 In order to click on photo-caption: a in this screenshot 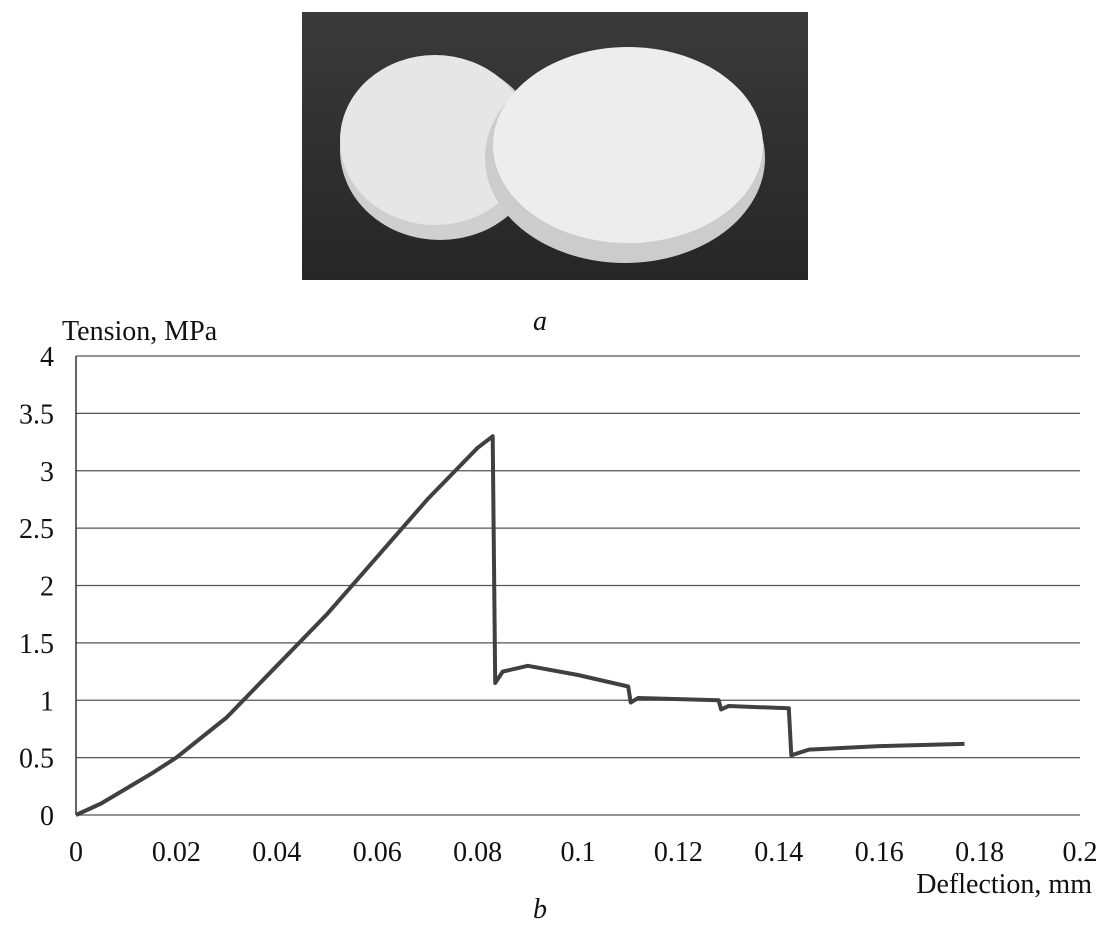, I will do `click(540, 321)`.